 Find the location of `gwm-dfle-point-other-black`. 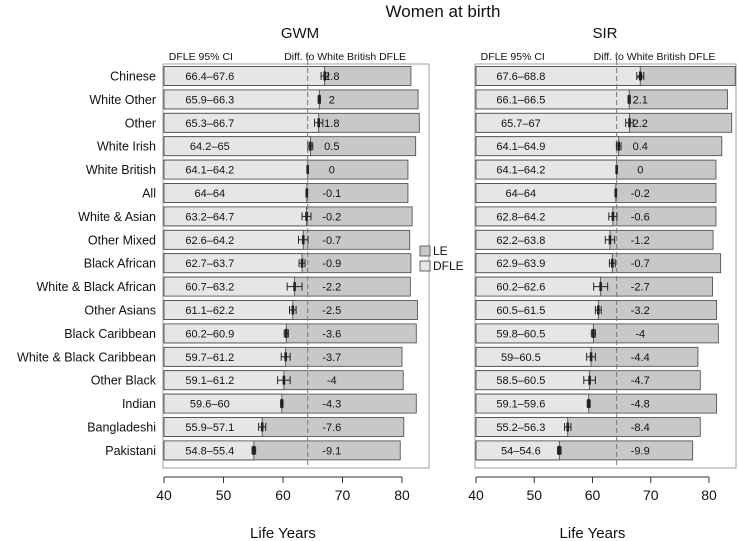

gwm-dfle-point-other-black is located at coordinates (284, 380).